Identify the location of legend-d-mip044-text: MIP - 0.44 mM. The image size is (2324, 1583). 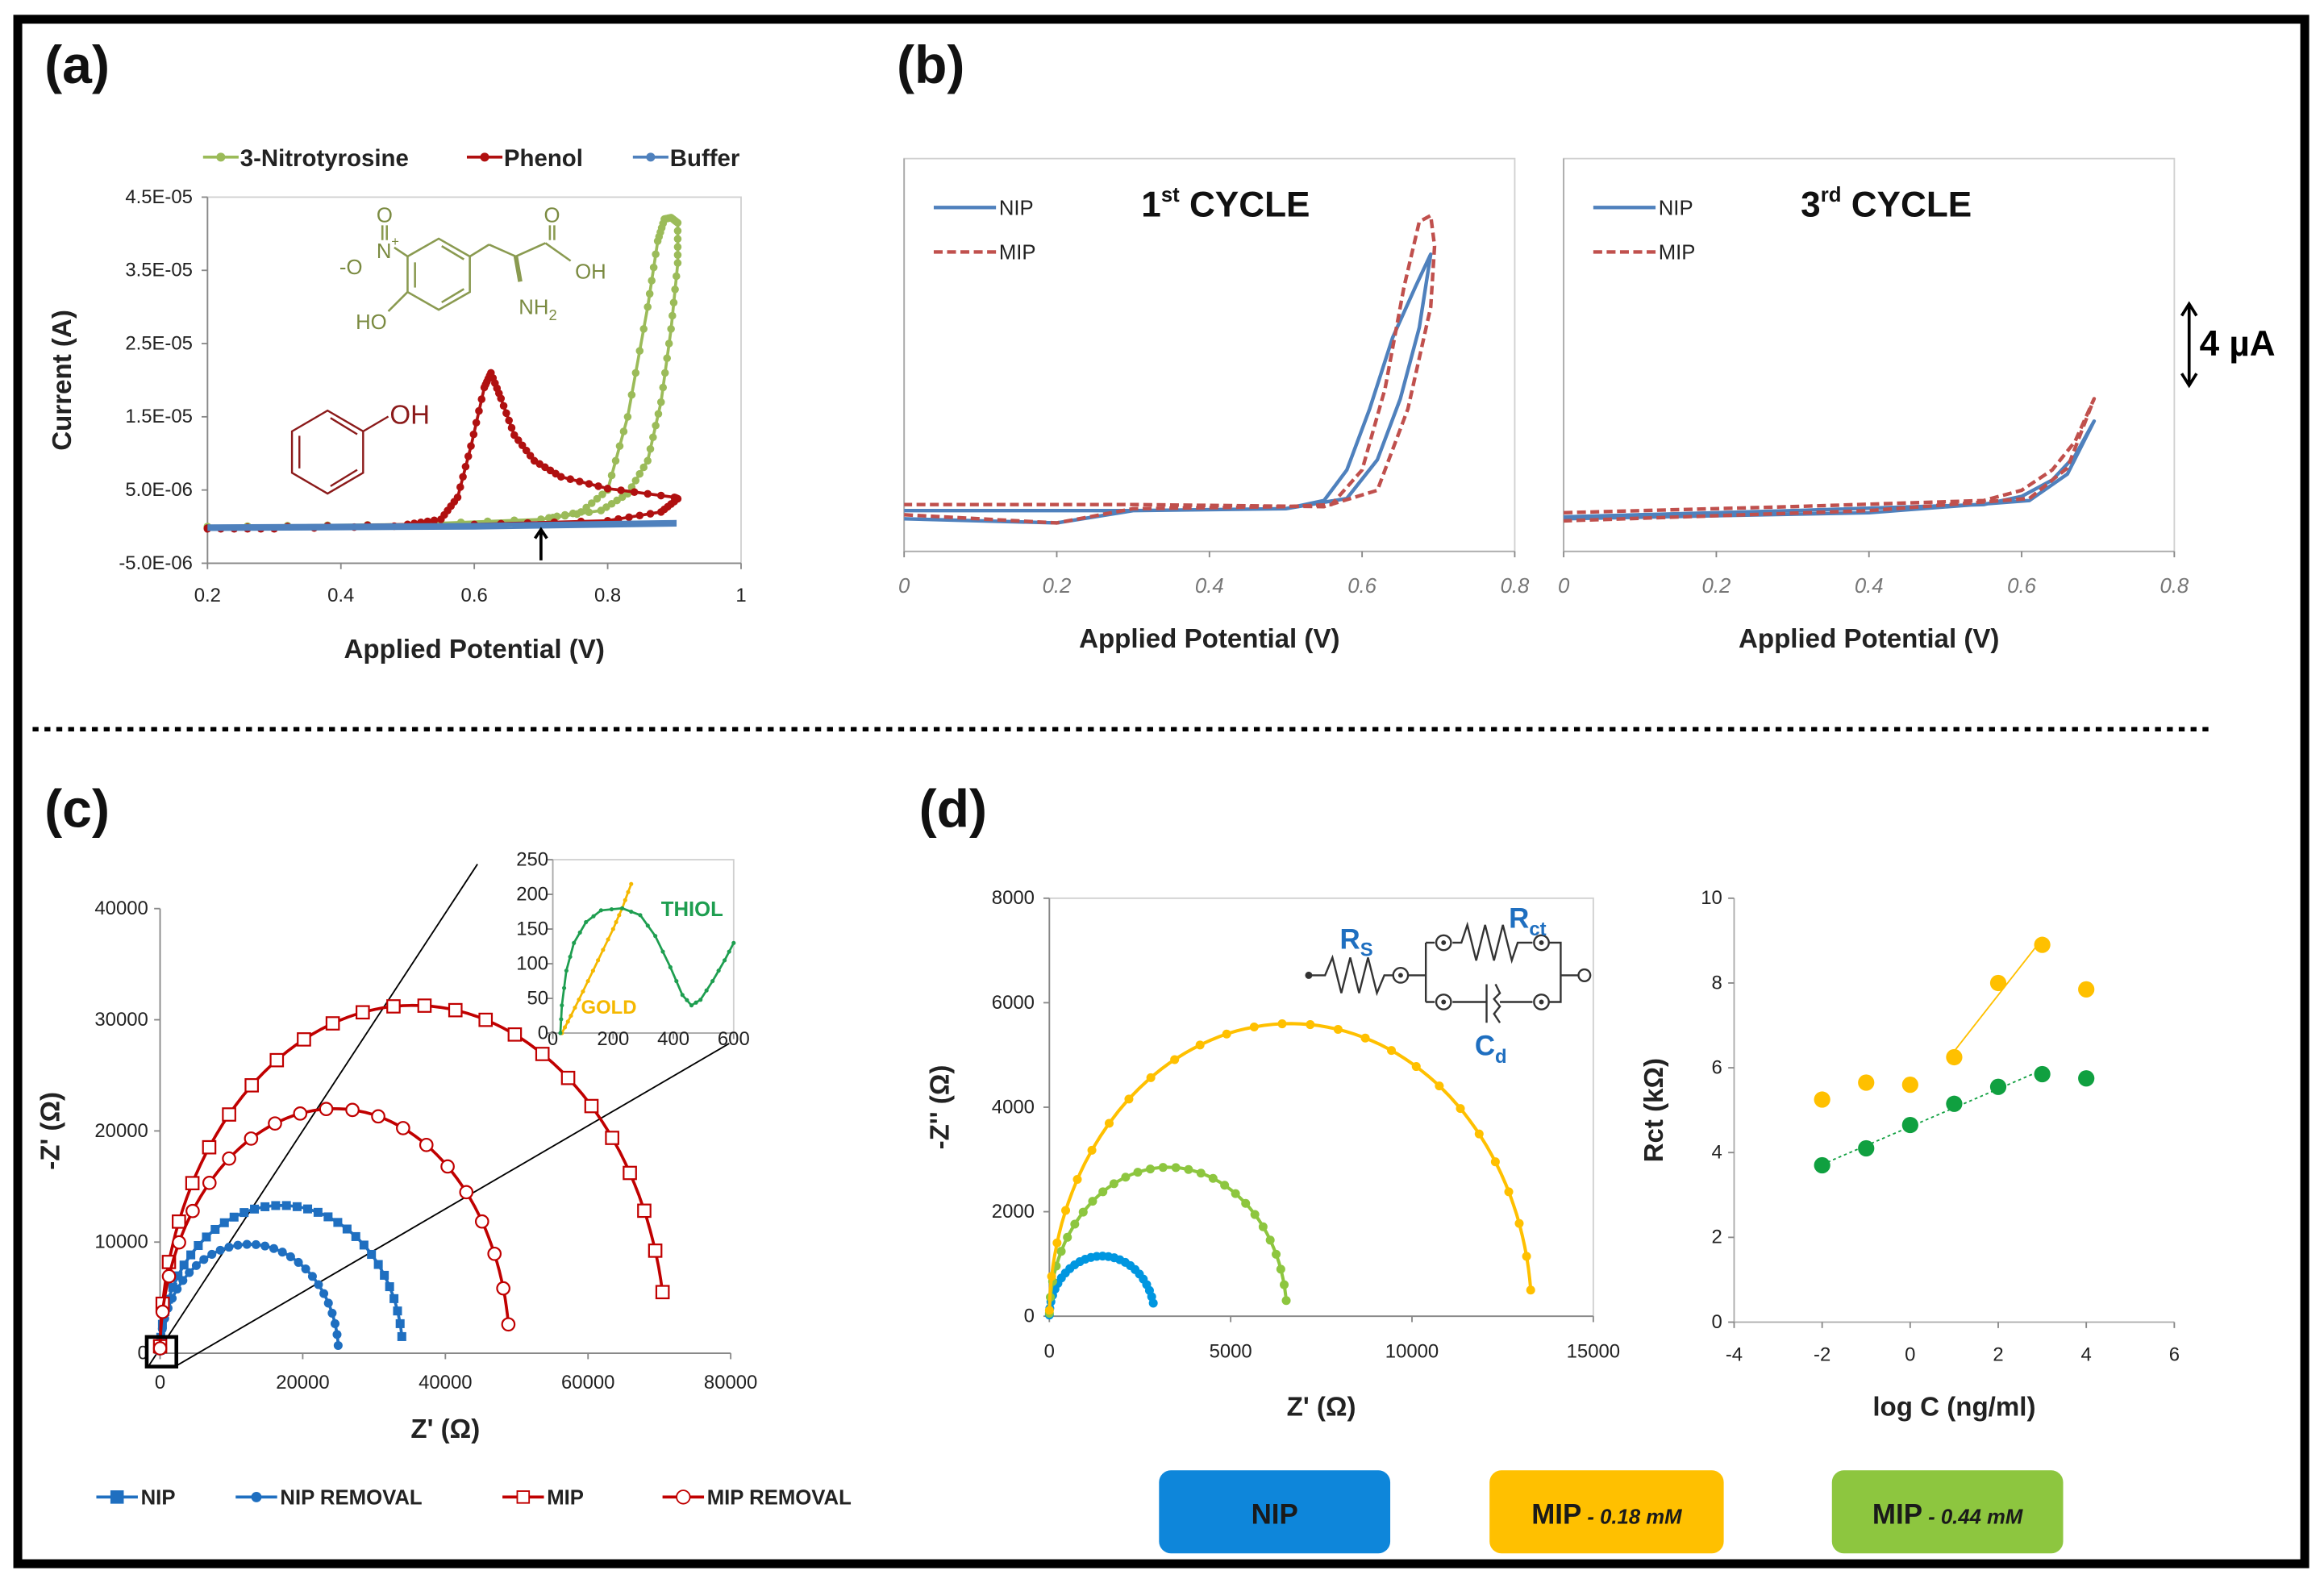
(1947, 1514).